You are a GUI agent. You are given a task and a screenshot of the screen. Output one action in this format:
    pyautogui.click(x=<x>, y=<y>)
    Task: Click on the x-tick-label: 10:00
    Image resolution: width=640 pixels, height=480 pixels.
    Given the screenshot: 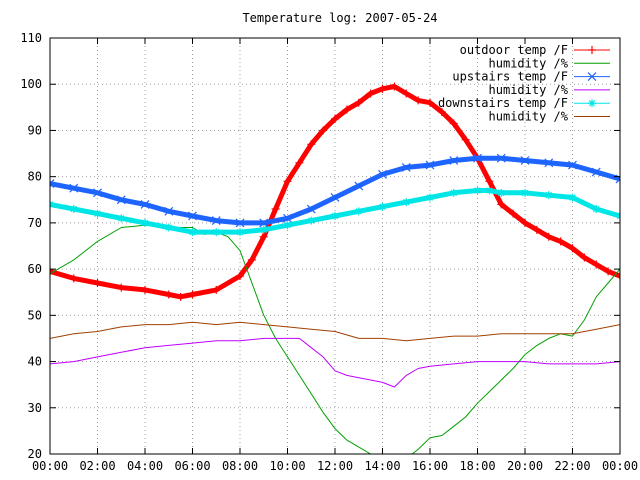 What is the action you would take?
    pyautogui.click(x=287, y=466)
    